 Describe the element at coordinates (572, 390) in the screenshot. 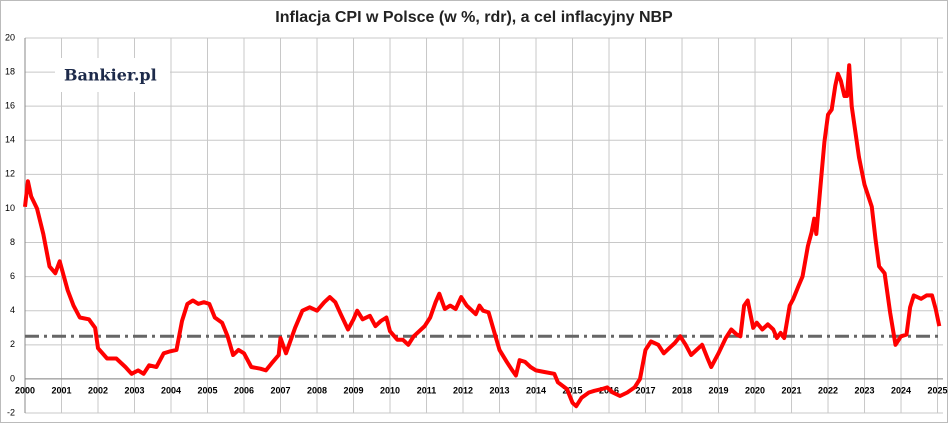

I see `x-tick-label: 2015` at that location.